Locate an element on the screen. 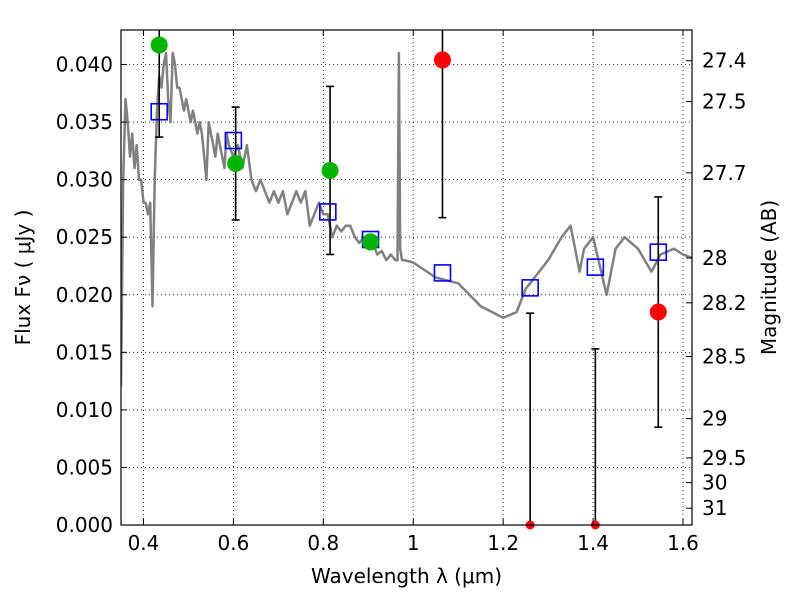  y2-tick-label: 27.5 is located at coordinates (724, 102).